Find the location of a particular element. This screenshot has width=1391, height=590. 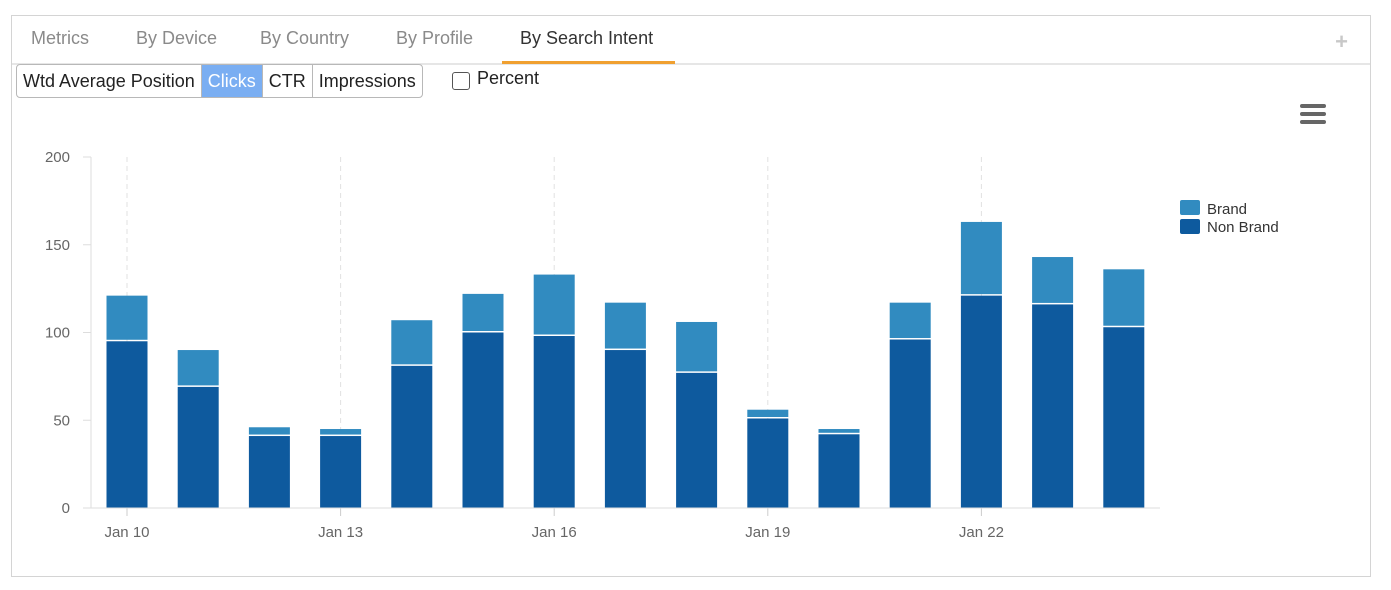

percent-toggle: Percent is located at coordinates (496, 79).